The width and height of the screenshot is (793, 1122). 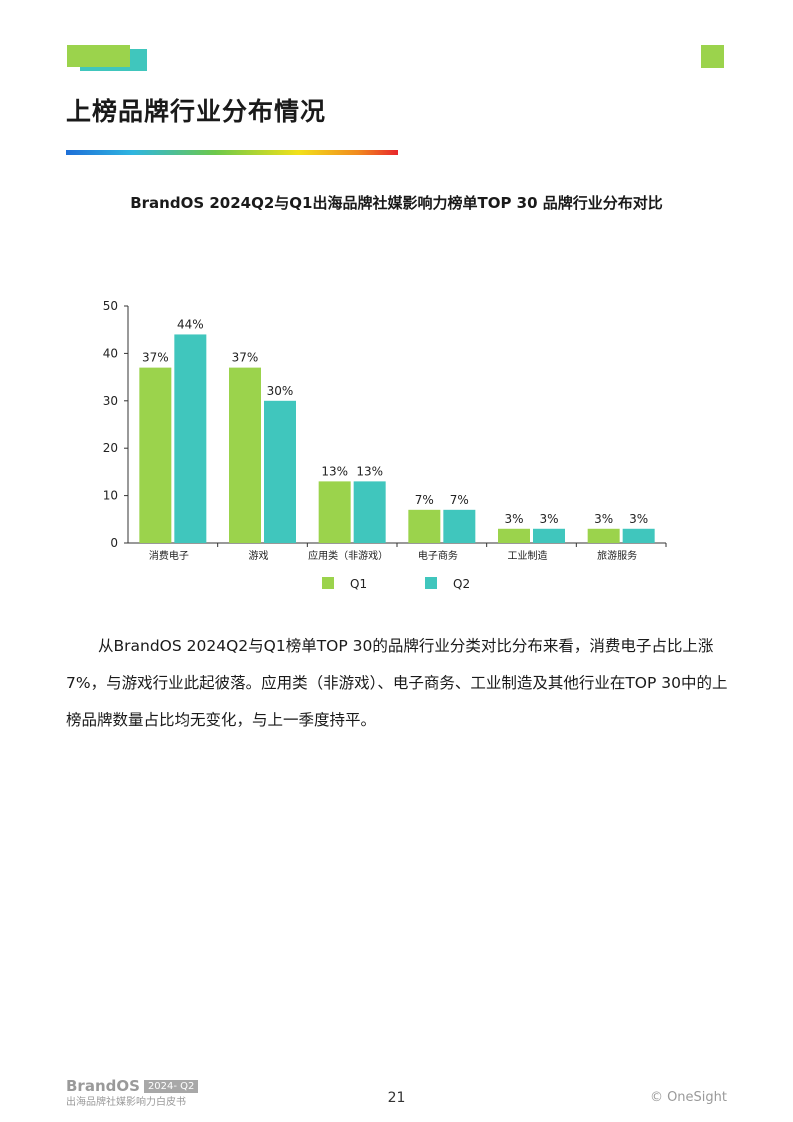 What do you see at coordinates (528, 555) in the screenshot?
I see `x-tick-label: 工业制造` at bounding box center [528, 555].